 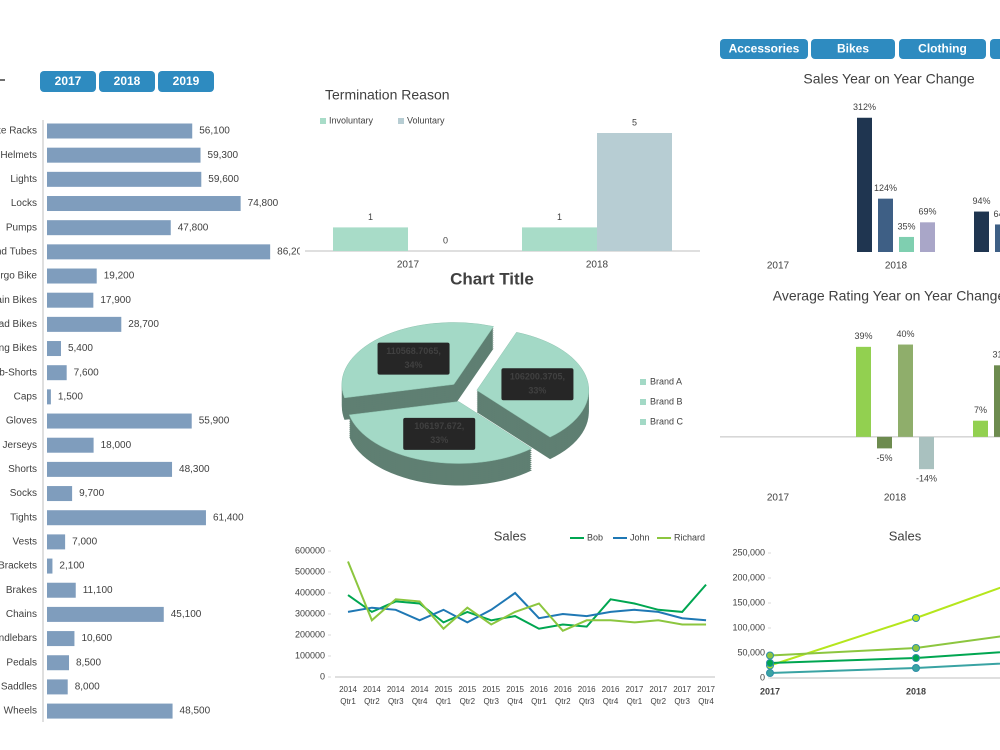 I want to click on y-tick-label: 500000, so click(x=310, y=571).